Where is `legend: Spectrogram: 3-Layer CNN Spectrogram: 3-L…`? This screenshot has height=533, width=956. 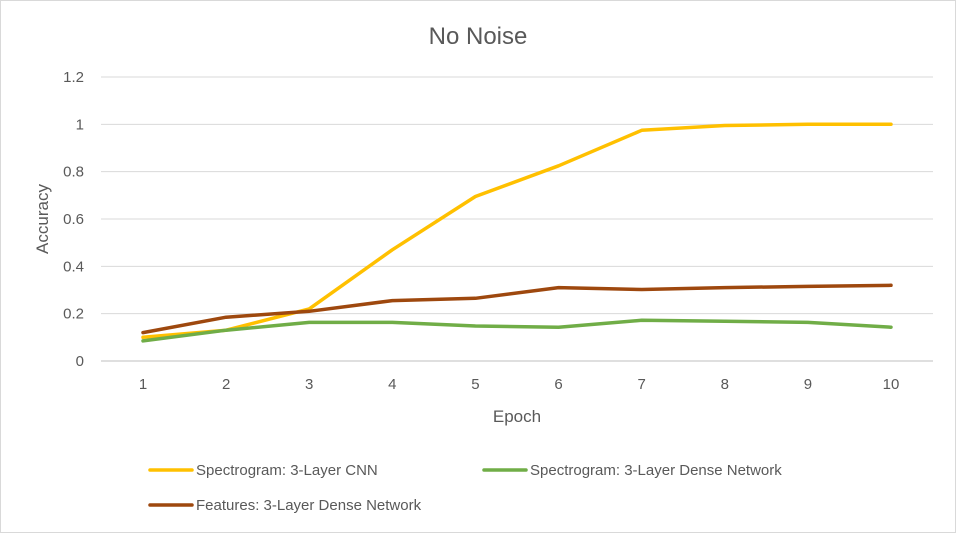
legend: Spectrogram: 3-Layer CNN Spectrogram: 3-L… is located at coordinates (465, 488).